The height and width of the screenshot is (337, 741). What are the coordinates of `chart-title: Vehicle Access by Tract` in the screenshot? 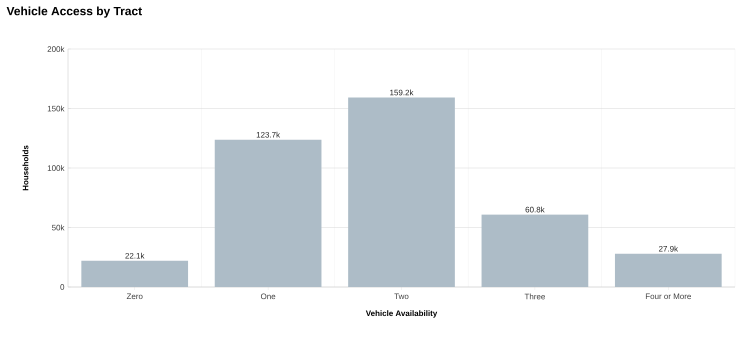 It's located at (74, 12).